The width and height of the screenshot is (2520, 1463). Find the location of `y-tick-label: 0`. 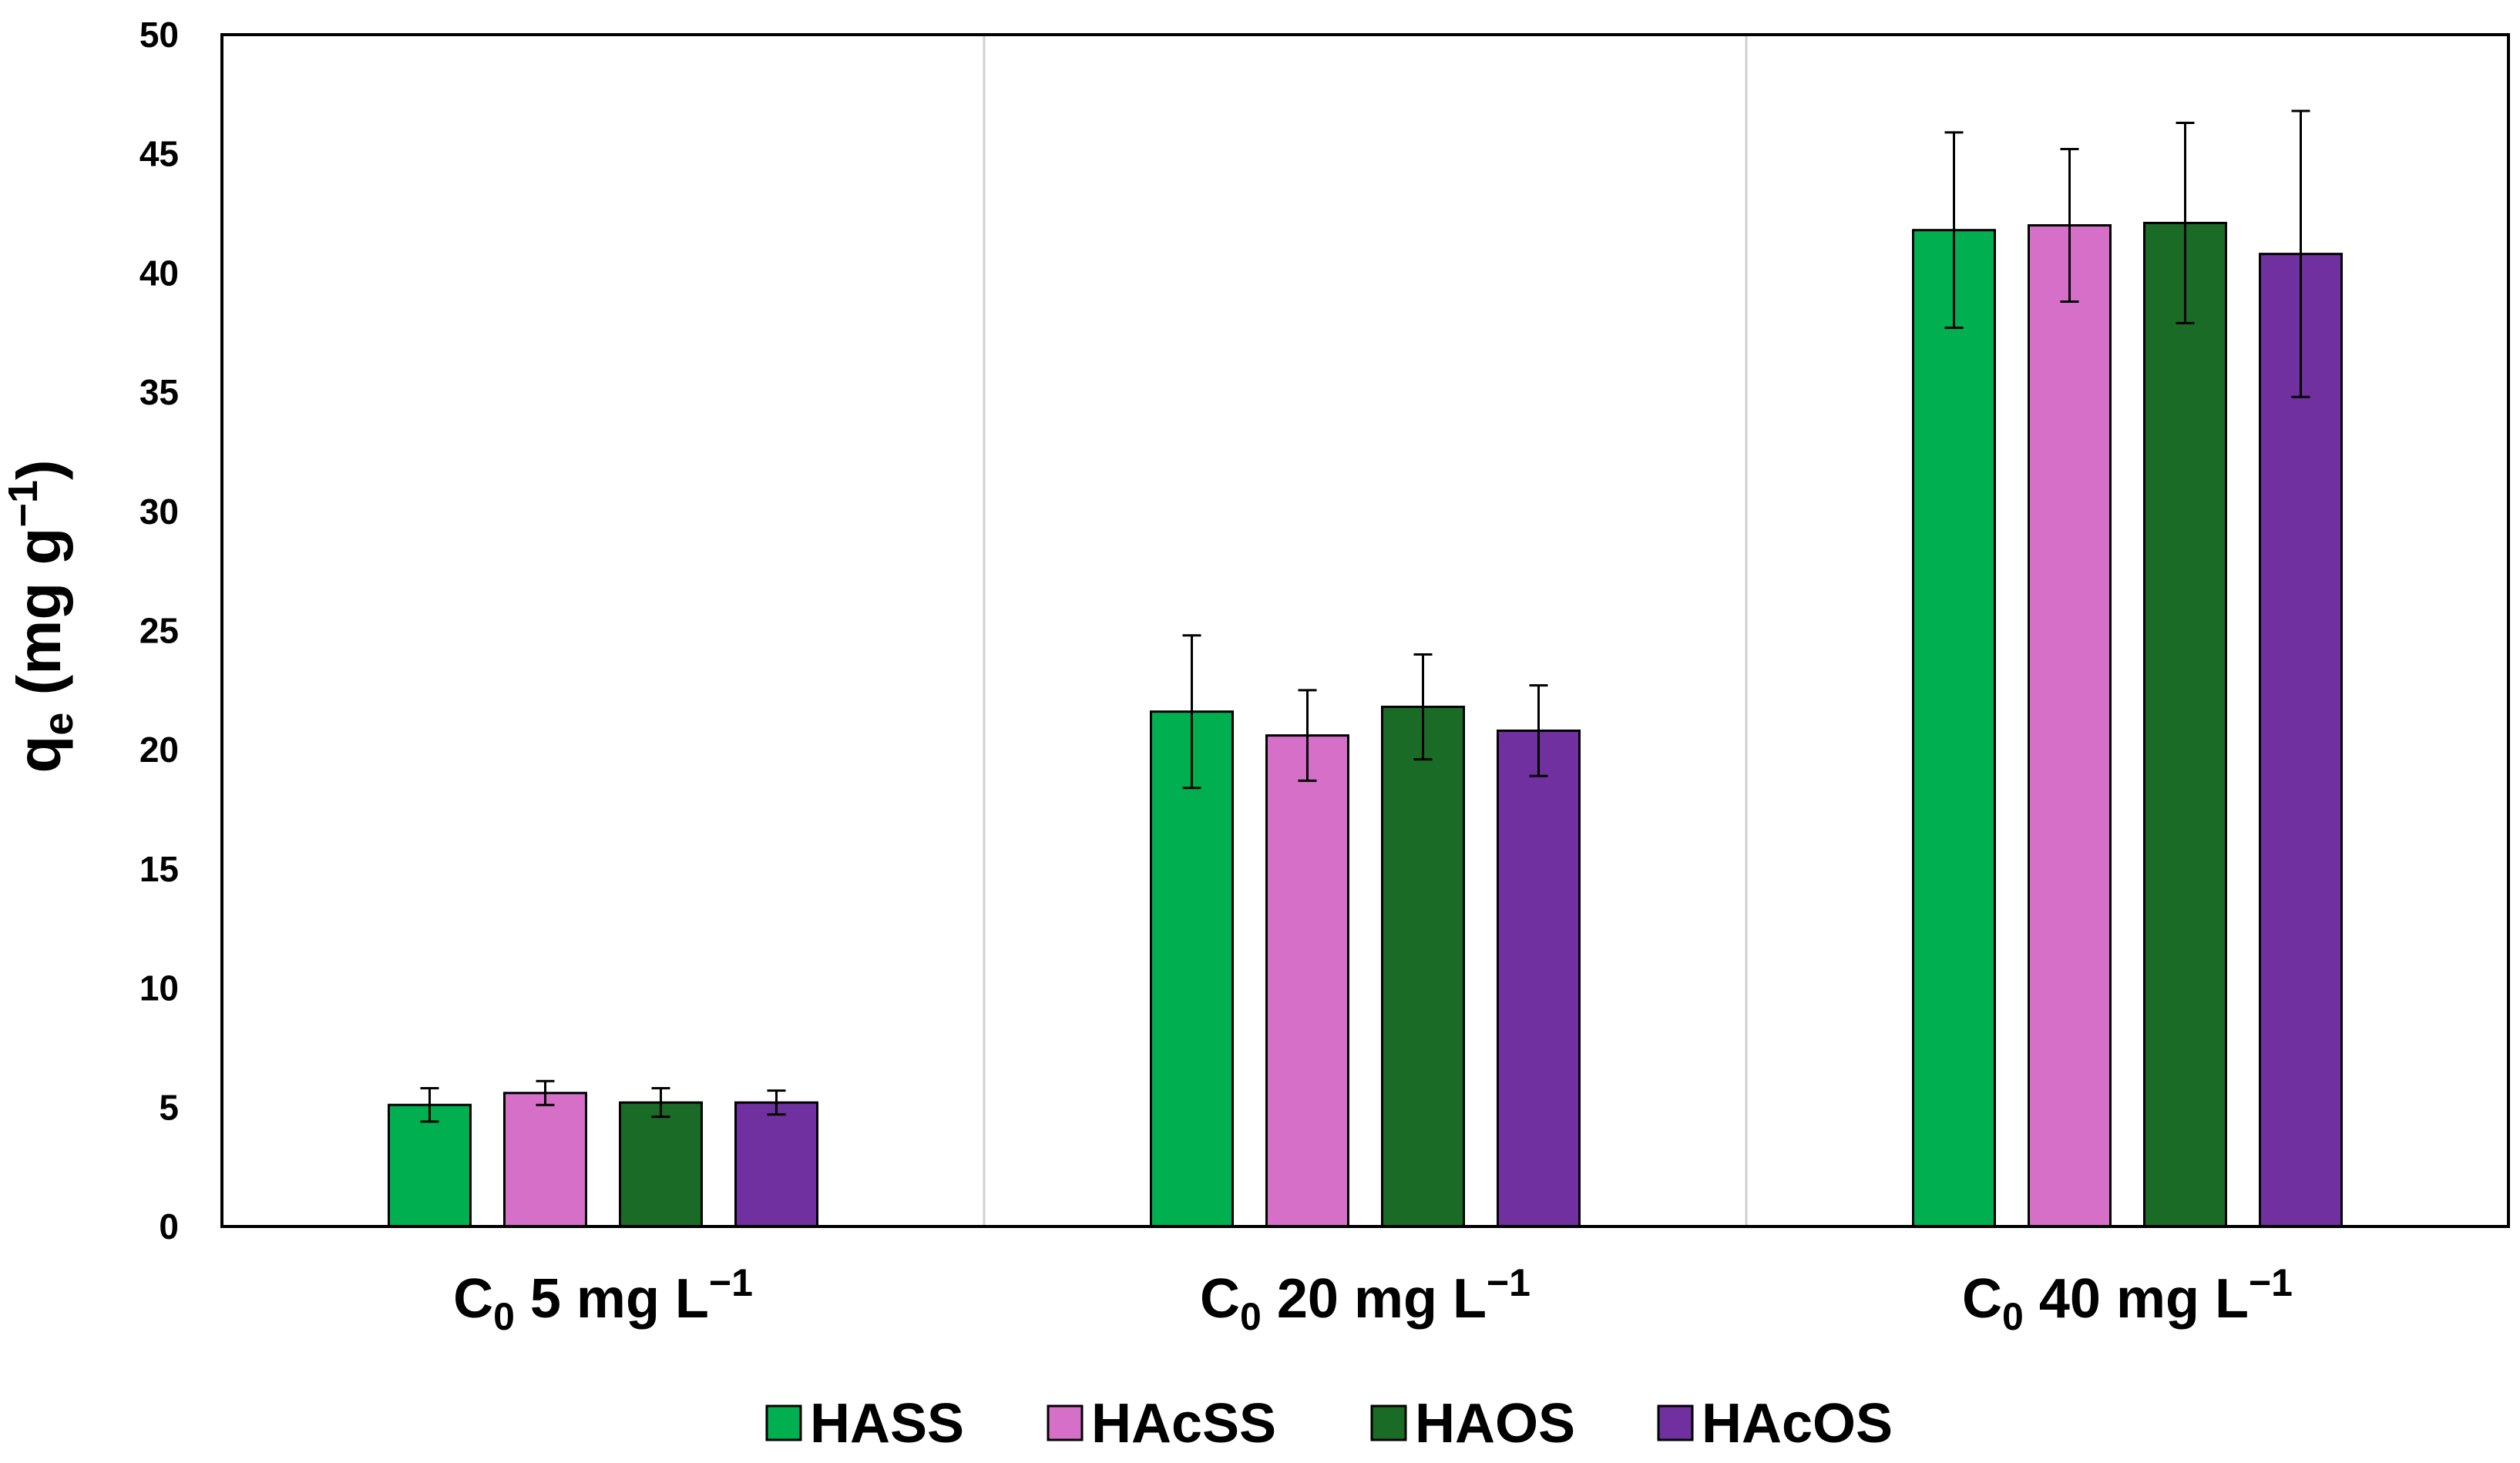

y-tick-label: 0 is located at coordinates (169, 1226).